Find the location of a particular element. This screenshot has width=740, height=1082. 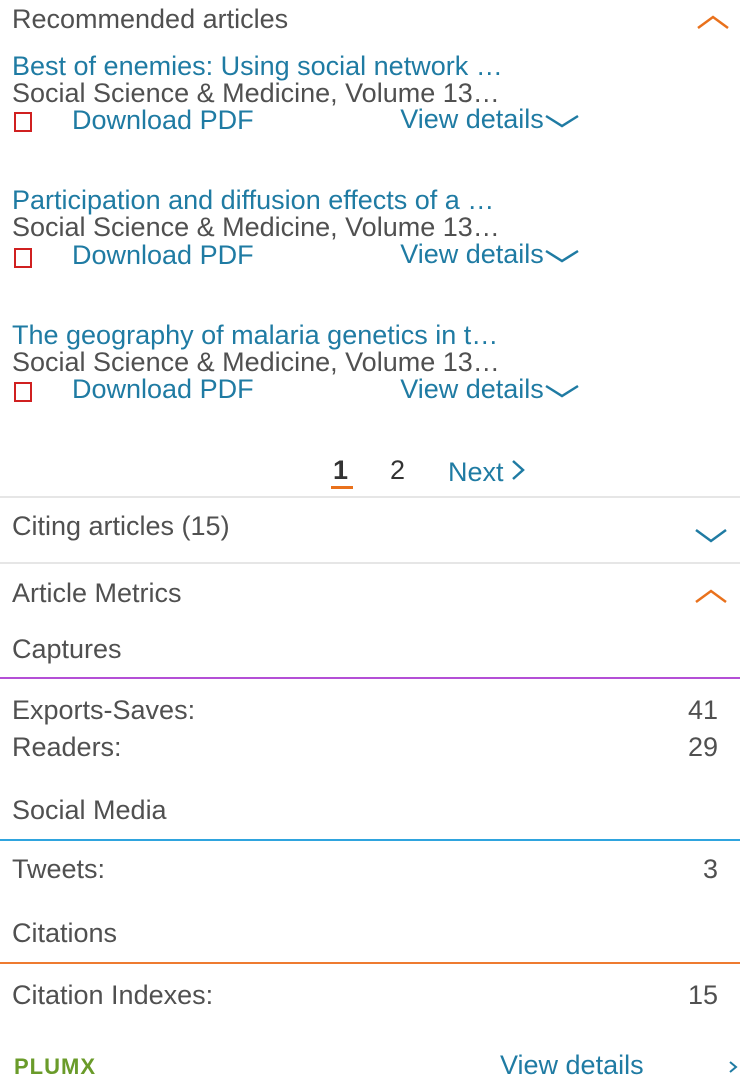

page-current: 1 is located at coordinates (341, 470).